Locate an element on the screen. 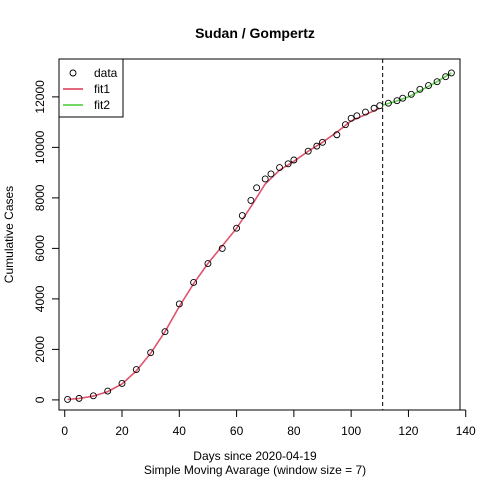 The height and width of the screenshot is (480, 480). x-axis-sublabel: Simple Moving Avarage (window size = 7) is located at coordinates (255, 470).